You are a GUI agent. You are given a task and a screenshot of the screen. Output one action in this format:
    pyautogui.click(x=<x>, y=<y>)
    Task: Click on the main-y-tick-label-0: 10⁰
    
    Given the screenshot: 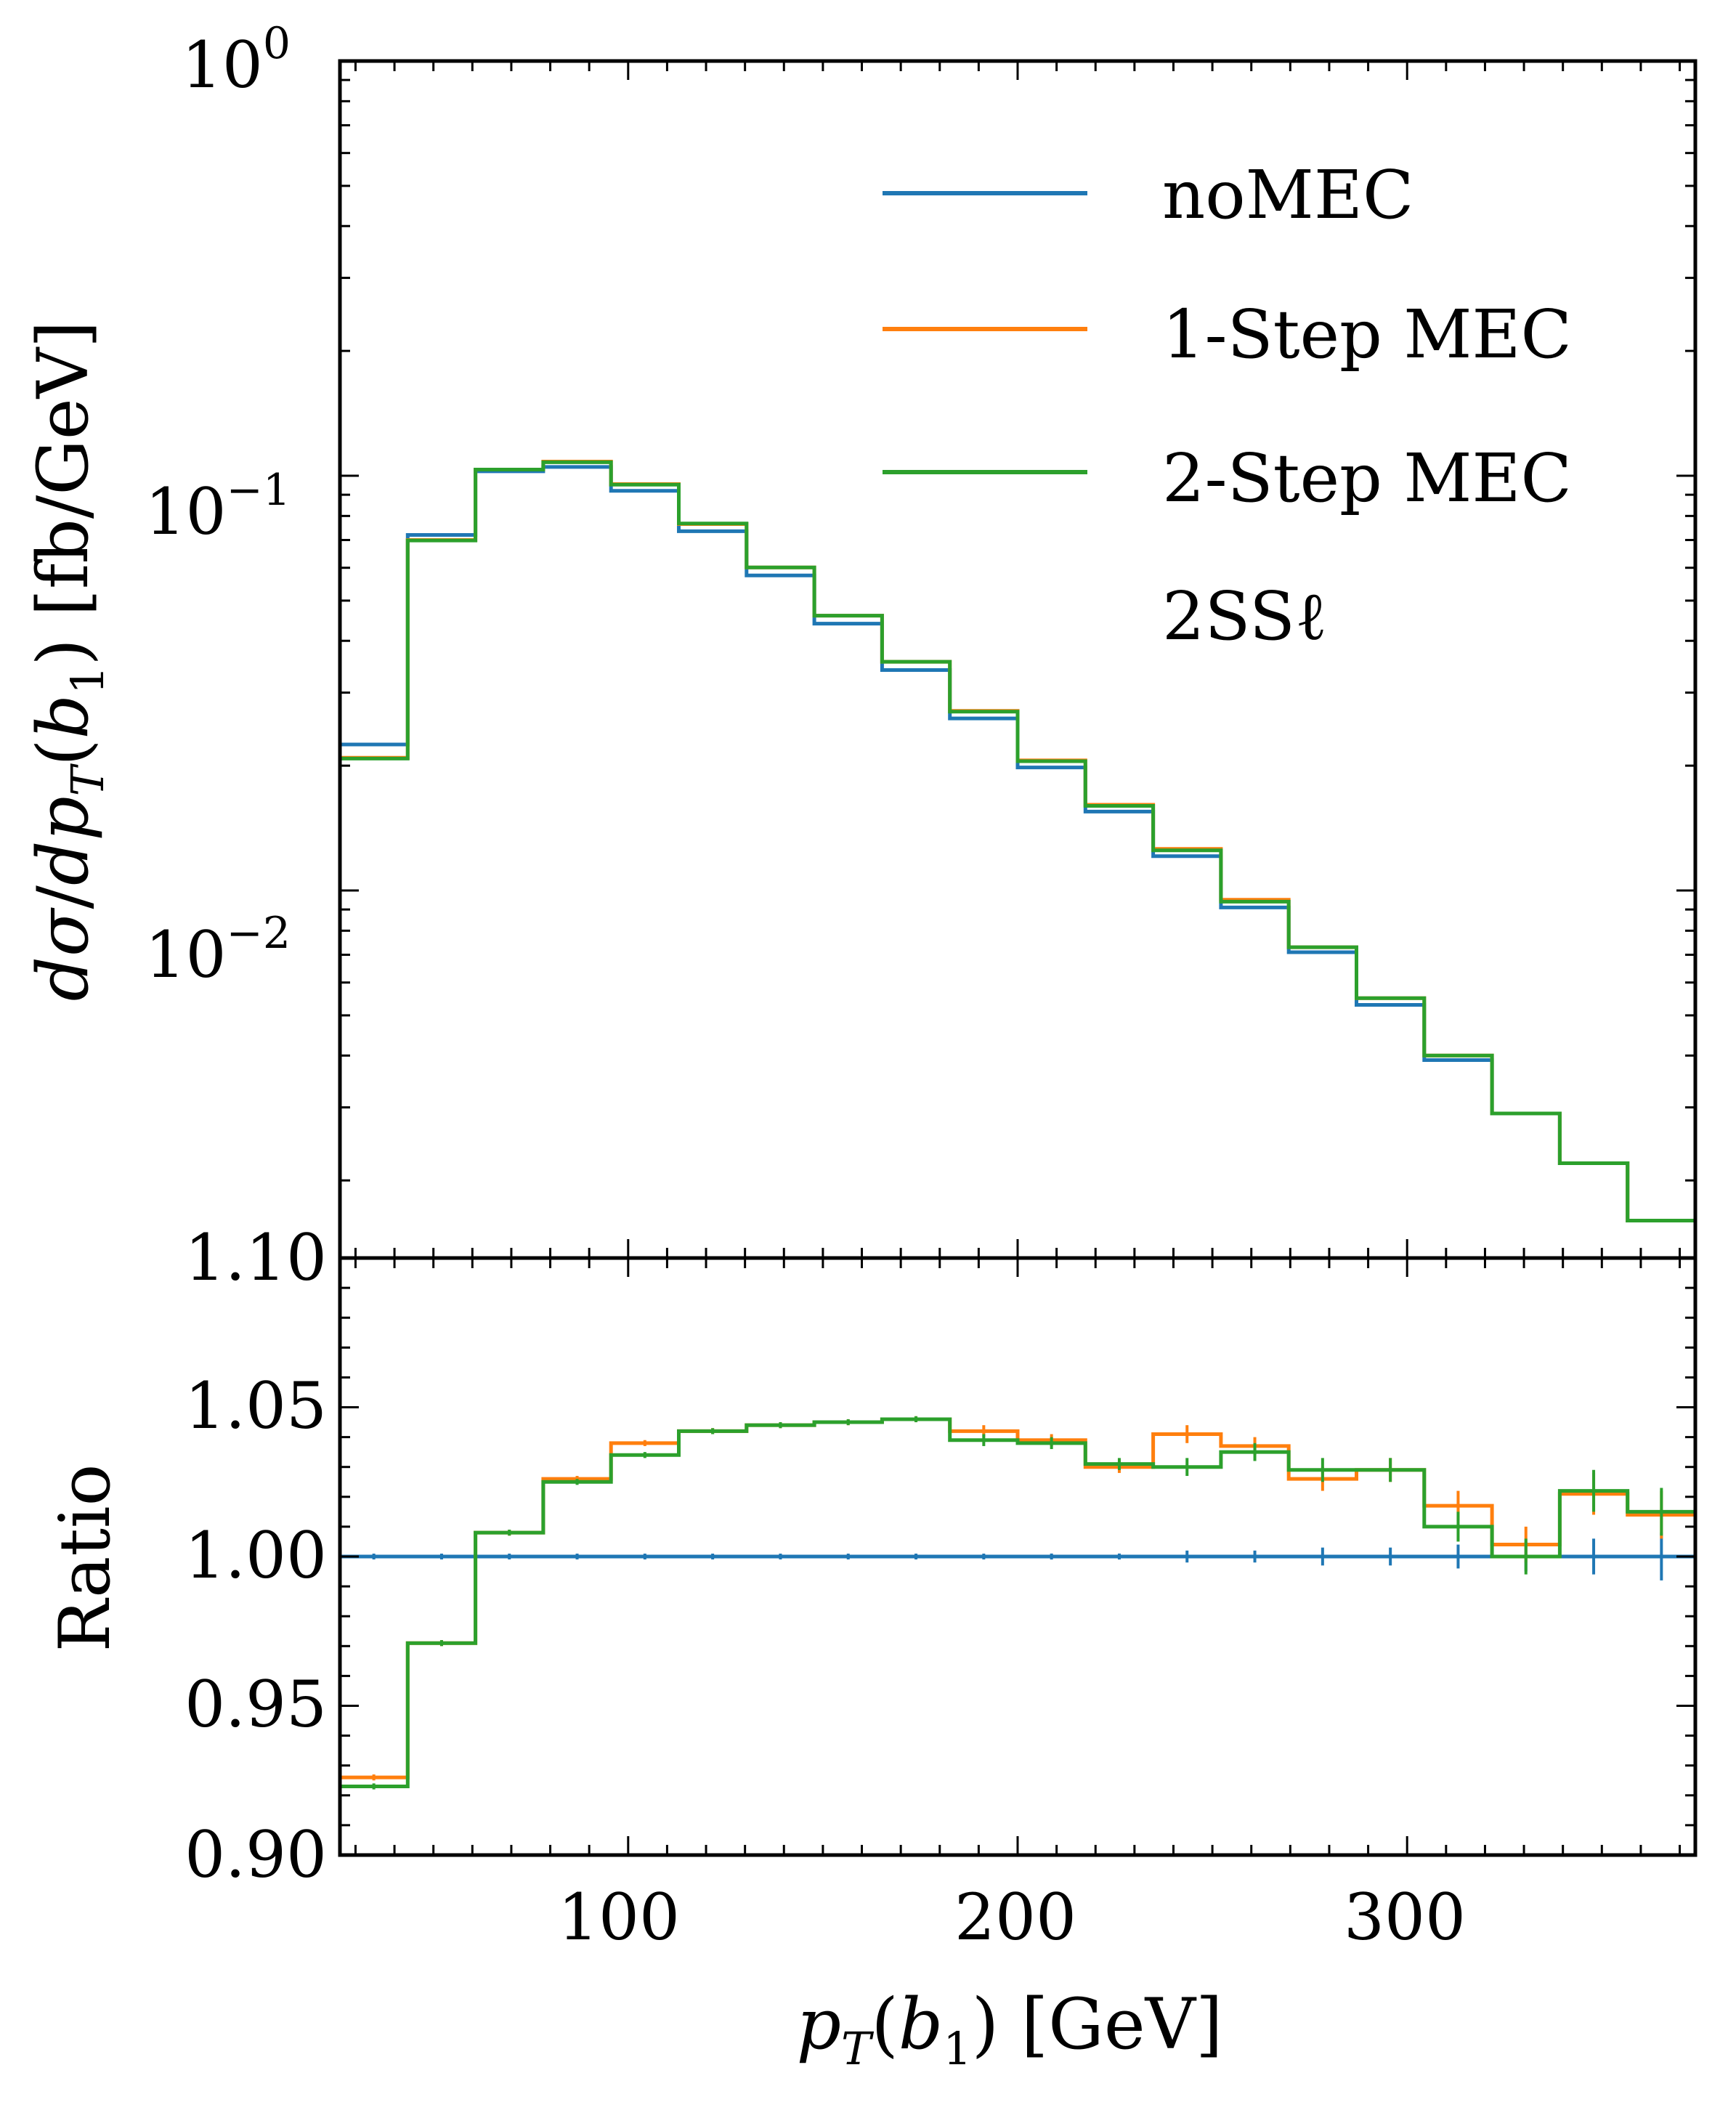 What is the action you would take?
    pyautogui.click(x=236, y=60)
    